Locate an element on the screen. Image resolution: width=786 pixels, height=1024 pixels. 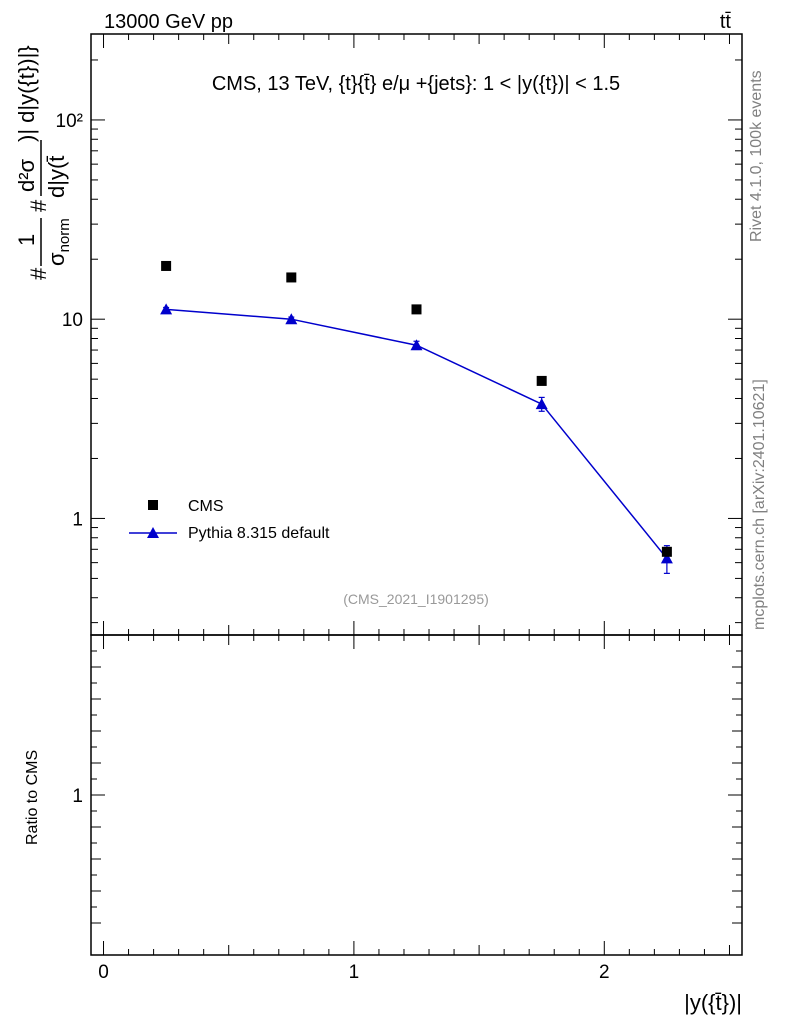
x-tick-label: 1 is located at coordinates (354, 972).